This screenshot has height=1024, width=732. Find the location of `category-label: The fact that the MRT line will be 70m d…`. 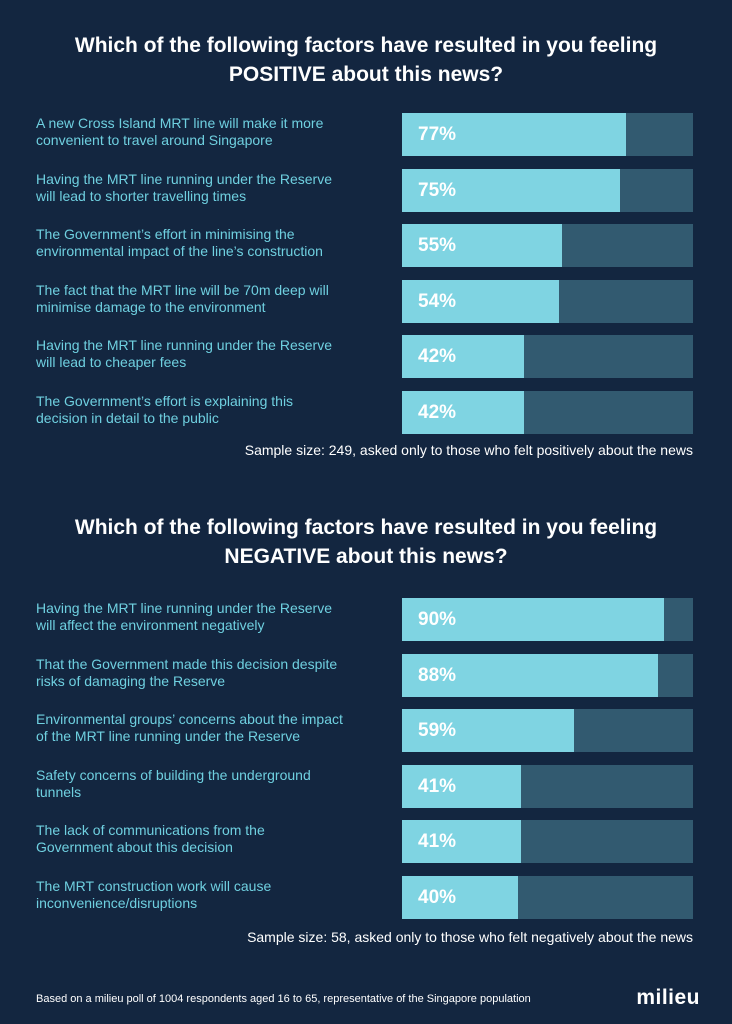

category-label: The fact that the MRT line will be 70m d… is located at coordinates (215, 299).